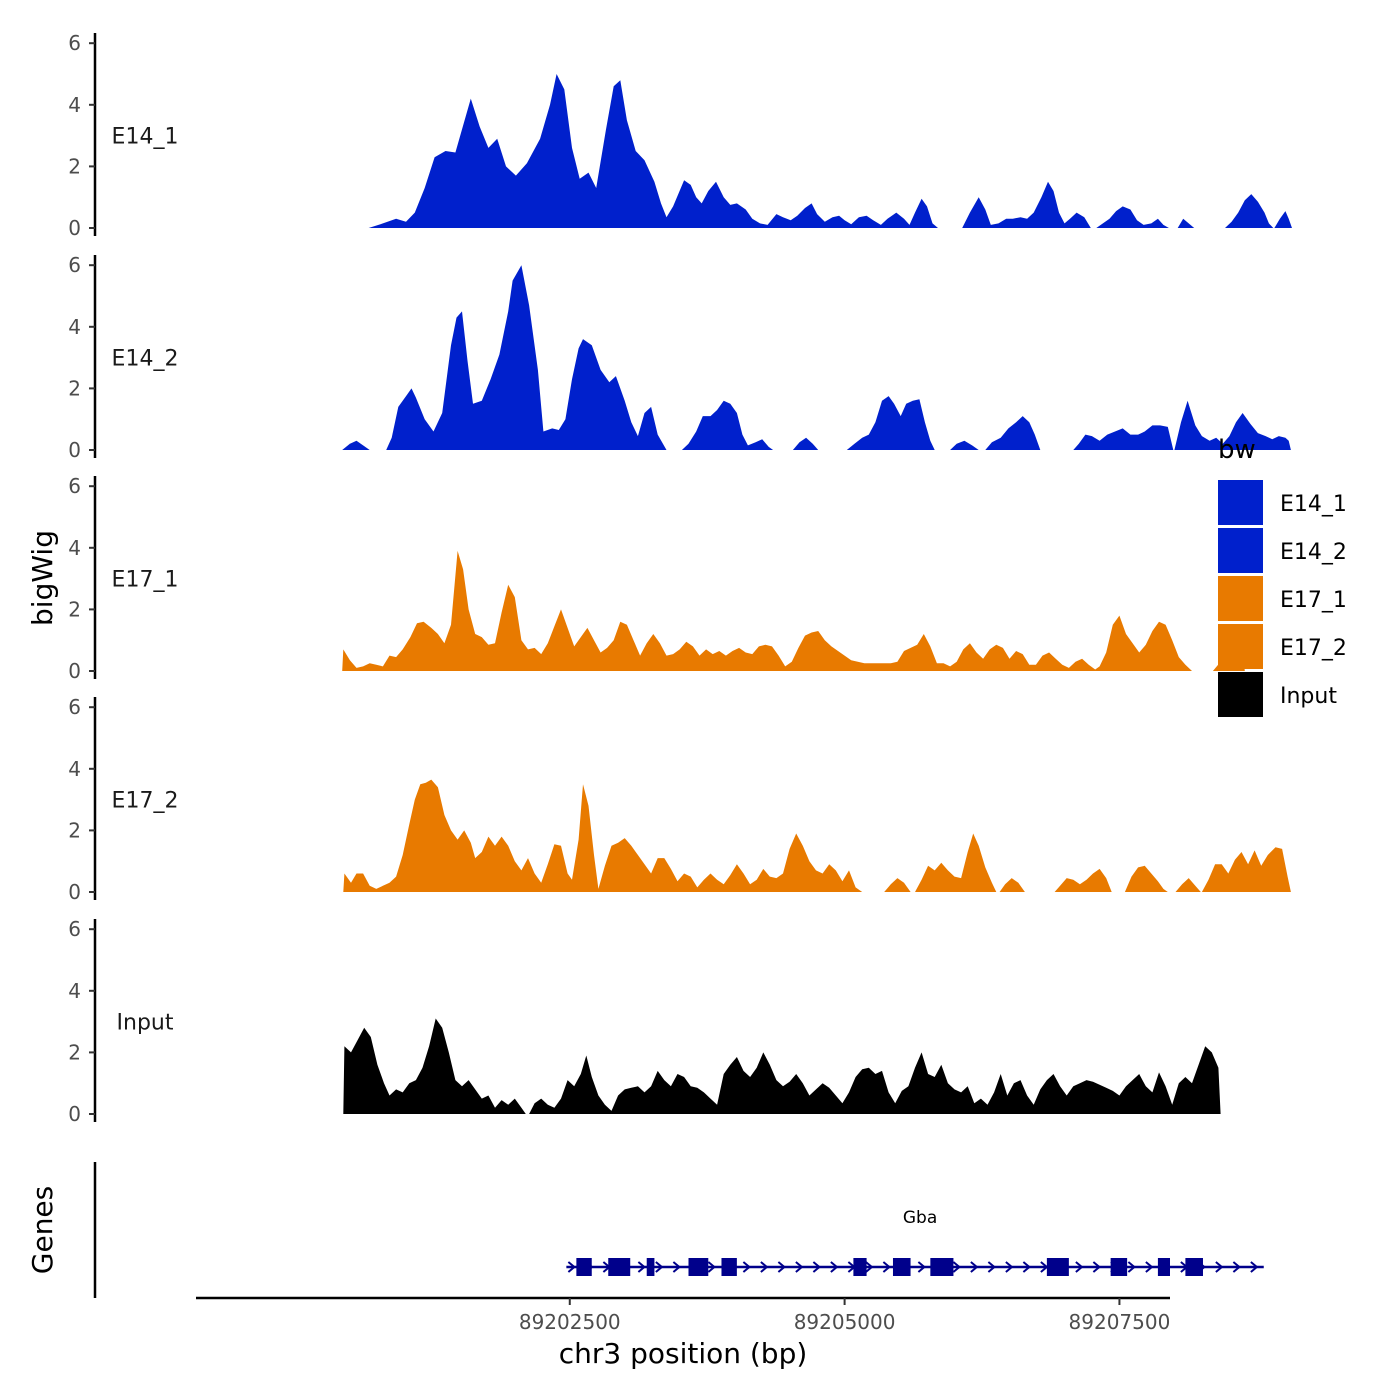 This screenshot has height=1400, width=1400. I want to click on x-axis-title: chr3 position (bp), so click(683, 1353).